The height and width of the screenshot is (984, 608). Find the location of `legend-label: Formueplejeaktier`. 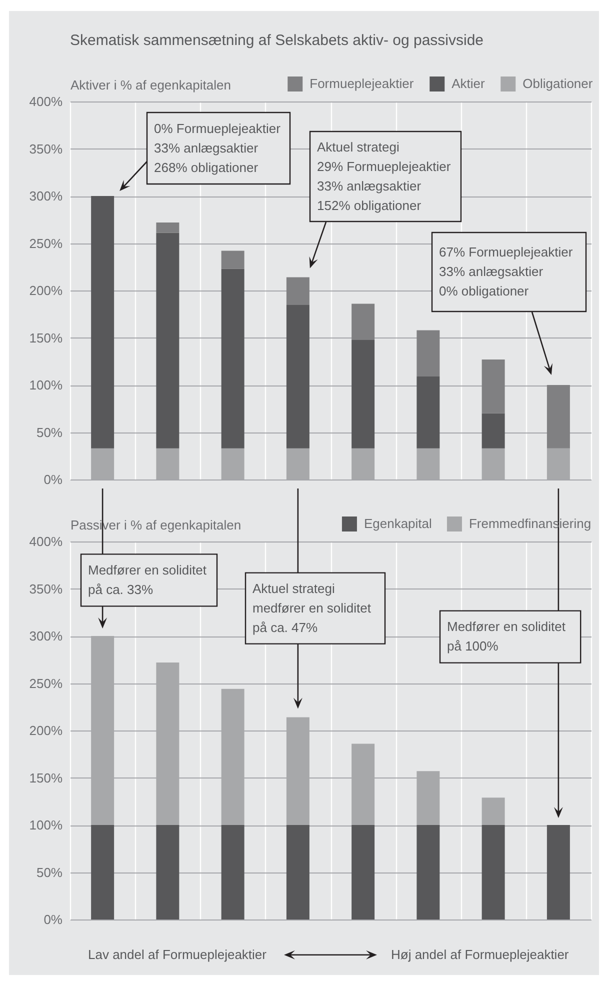

legend-label: Formueplejeaktier is located at coordinates (362, 83).